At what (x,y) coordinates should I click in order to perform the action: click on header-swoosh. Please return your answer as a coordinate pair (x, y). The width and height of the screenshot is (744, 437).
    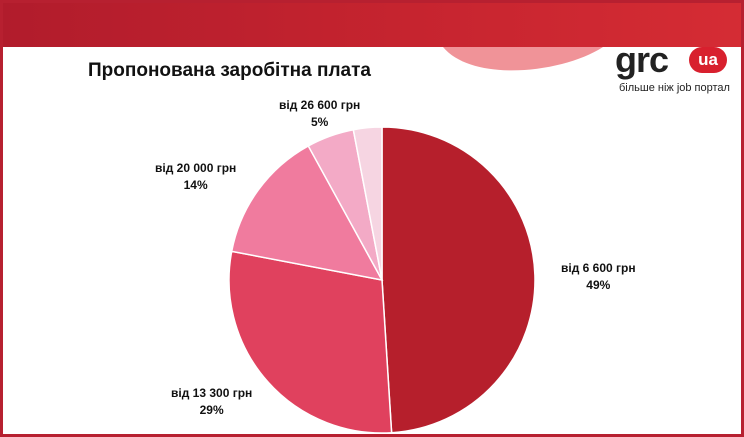
    Looking at the image, I should click on (523, 59).